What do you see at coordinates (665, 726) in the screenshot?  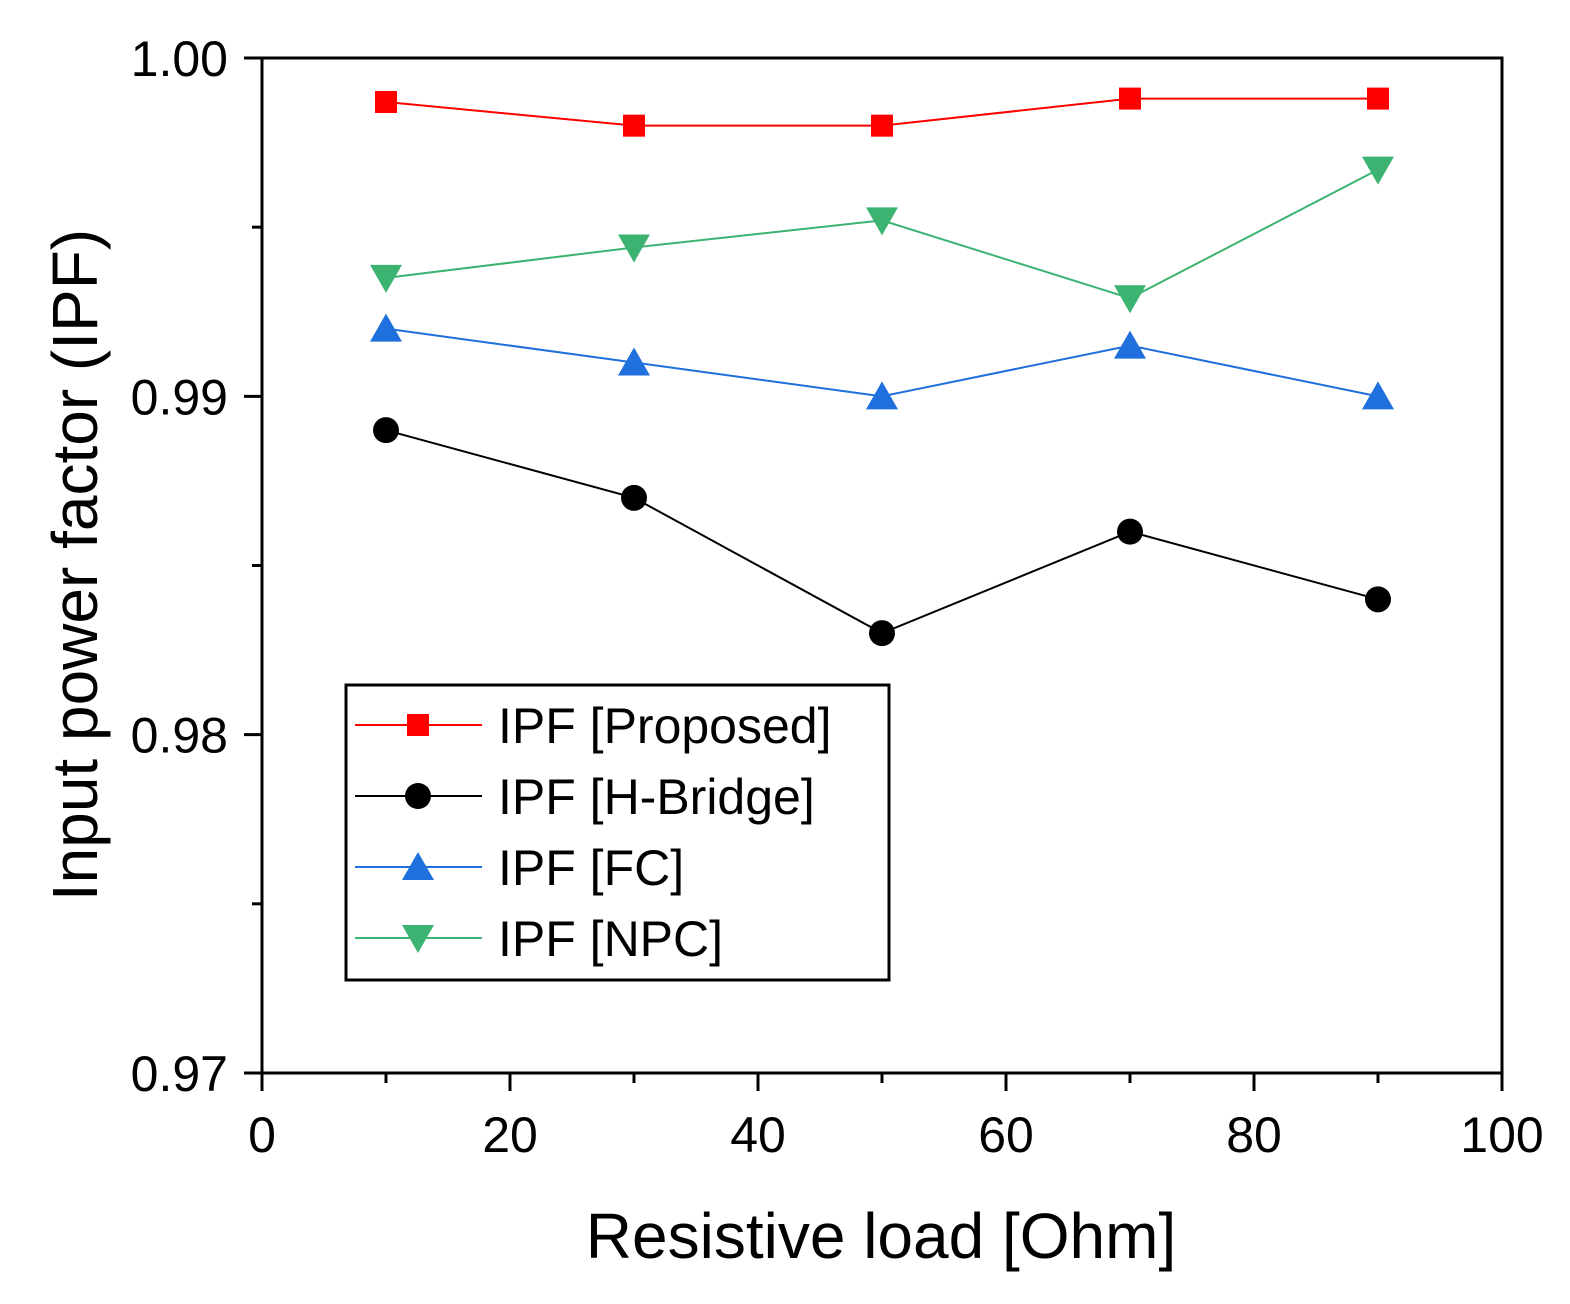 I see `legend-label: IPF [Proposed]` at bounding box center [665, 726].